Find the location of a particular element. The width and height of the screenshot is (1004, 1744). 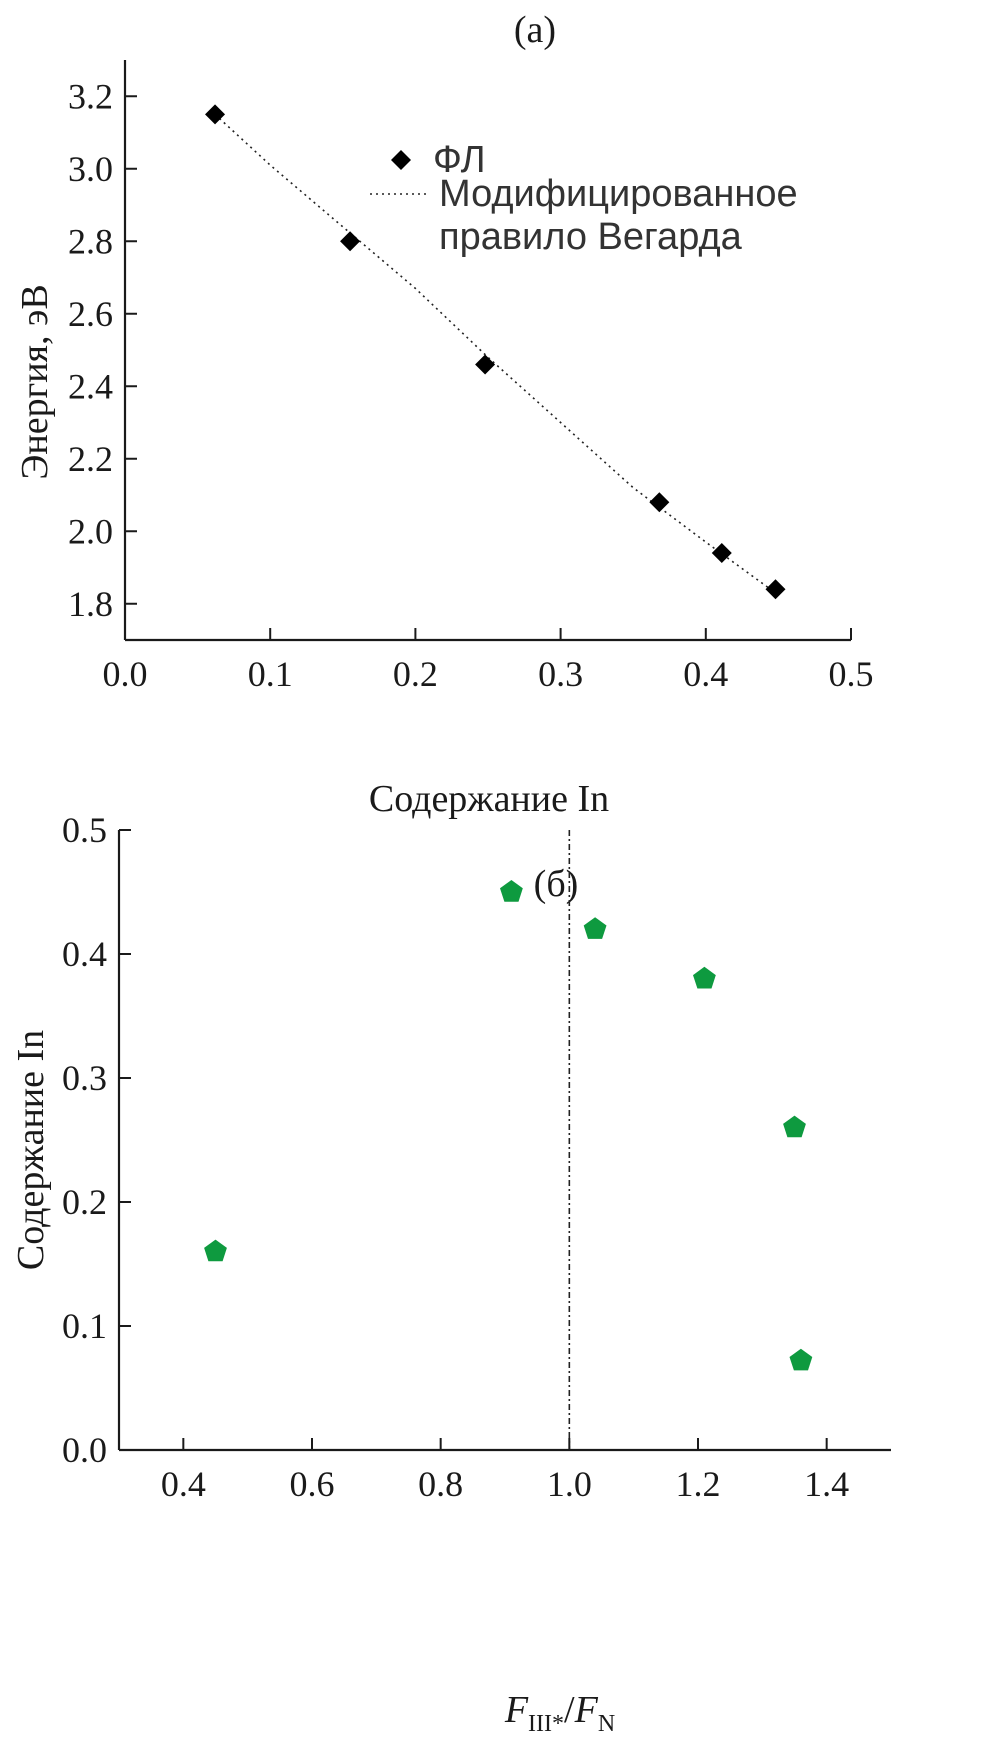

panel-a-label: (a) is located at coordinates (535, 30).